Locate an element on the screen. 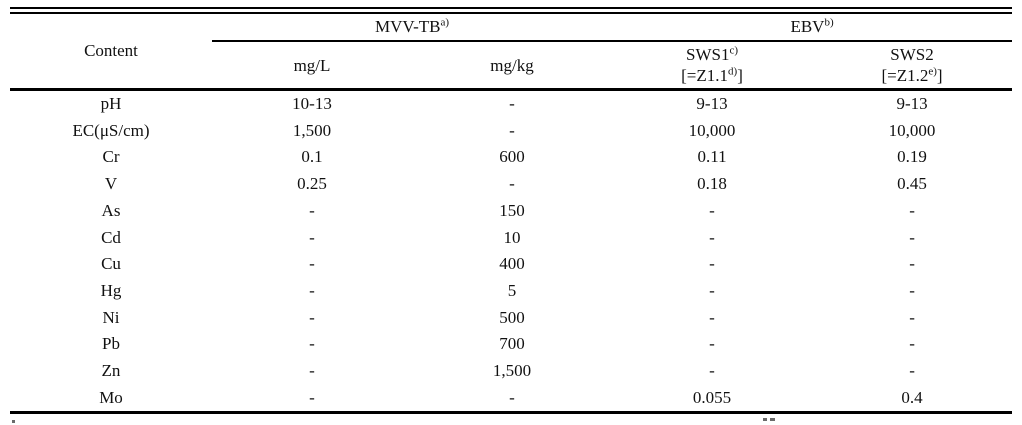 The width and height of the screenshot is (1022, 425). row-label-cell: Cu is located at coordinates (111, 264).